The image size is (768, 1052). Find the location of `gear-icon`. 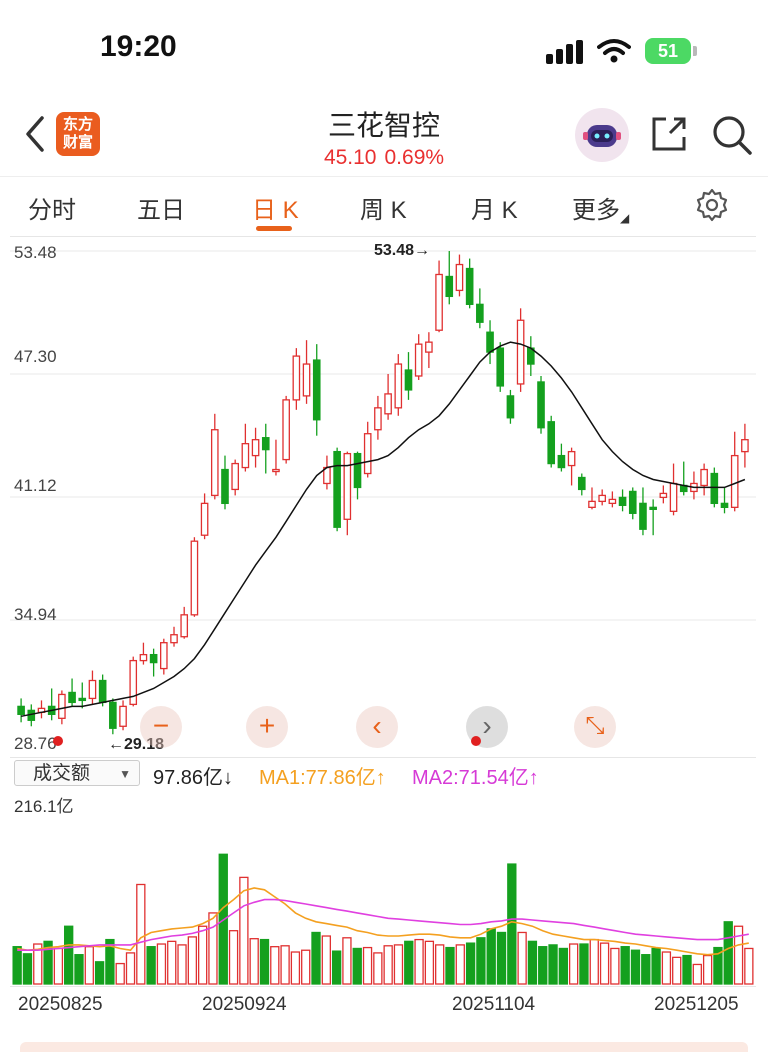

gear-icon is located at coordinates (712, 205).